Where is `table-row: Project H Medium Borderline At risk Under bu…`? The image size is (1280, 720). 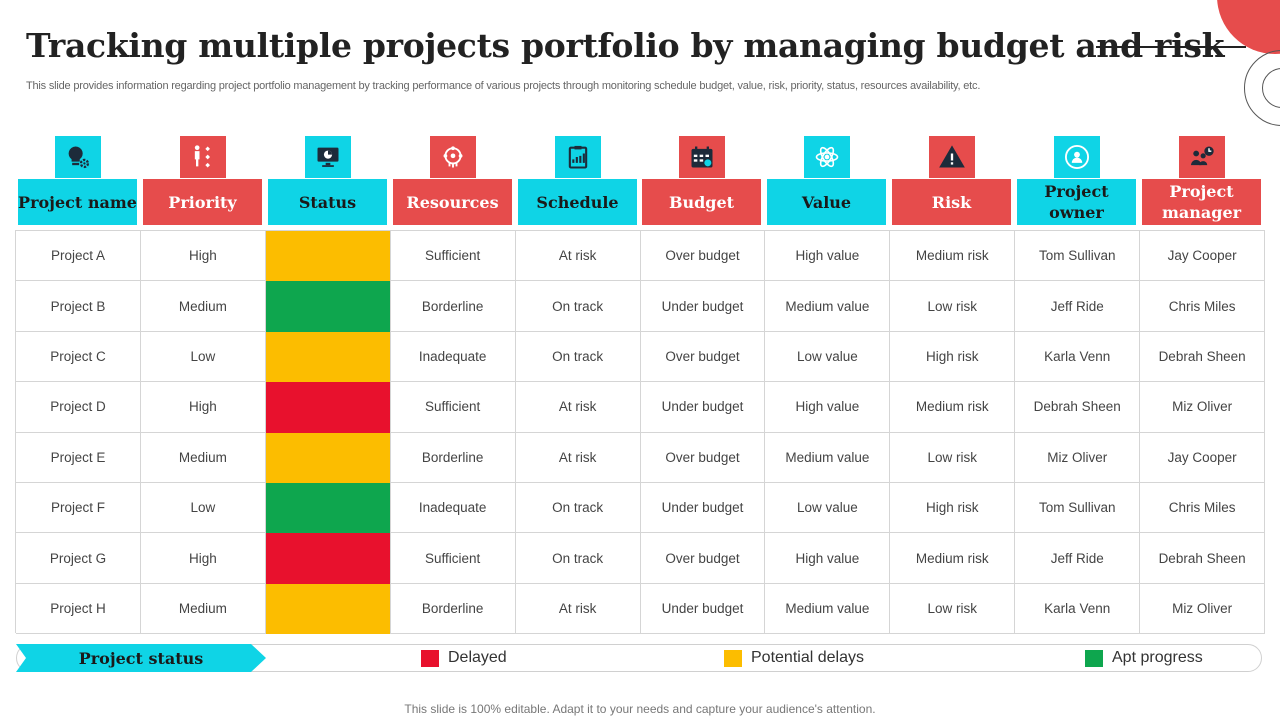 table-row: Project H Medium Borderline At risk Under bu… is located at coordinates (641, 609).